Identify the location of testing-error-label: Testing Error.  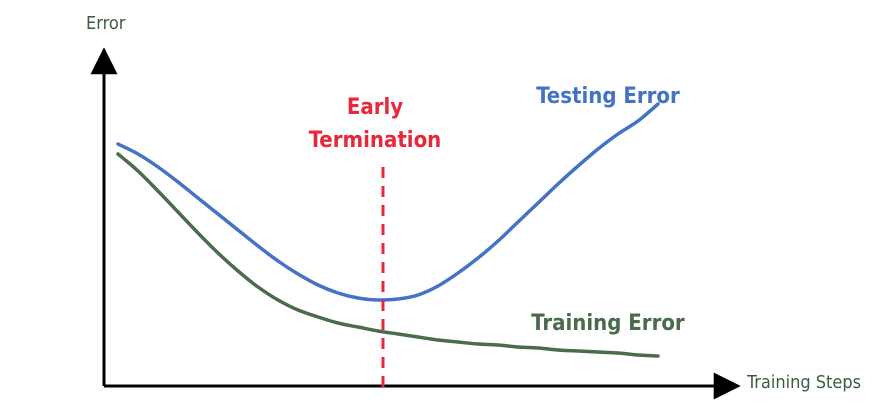
(608, 96).